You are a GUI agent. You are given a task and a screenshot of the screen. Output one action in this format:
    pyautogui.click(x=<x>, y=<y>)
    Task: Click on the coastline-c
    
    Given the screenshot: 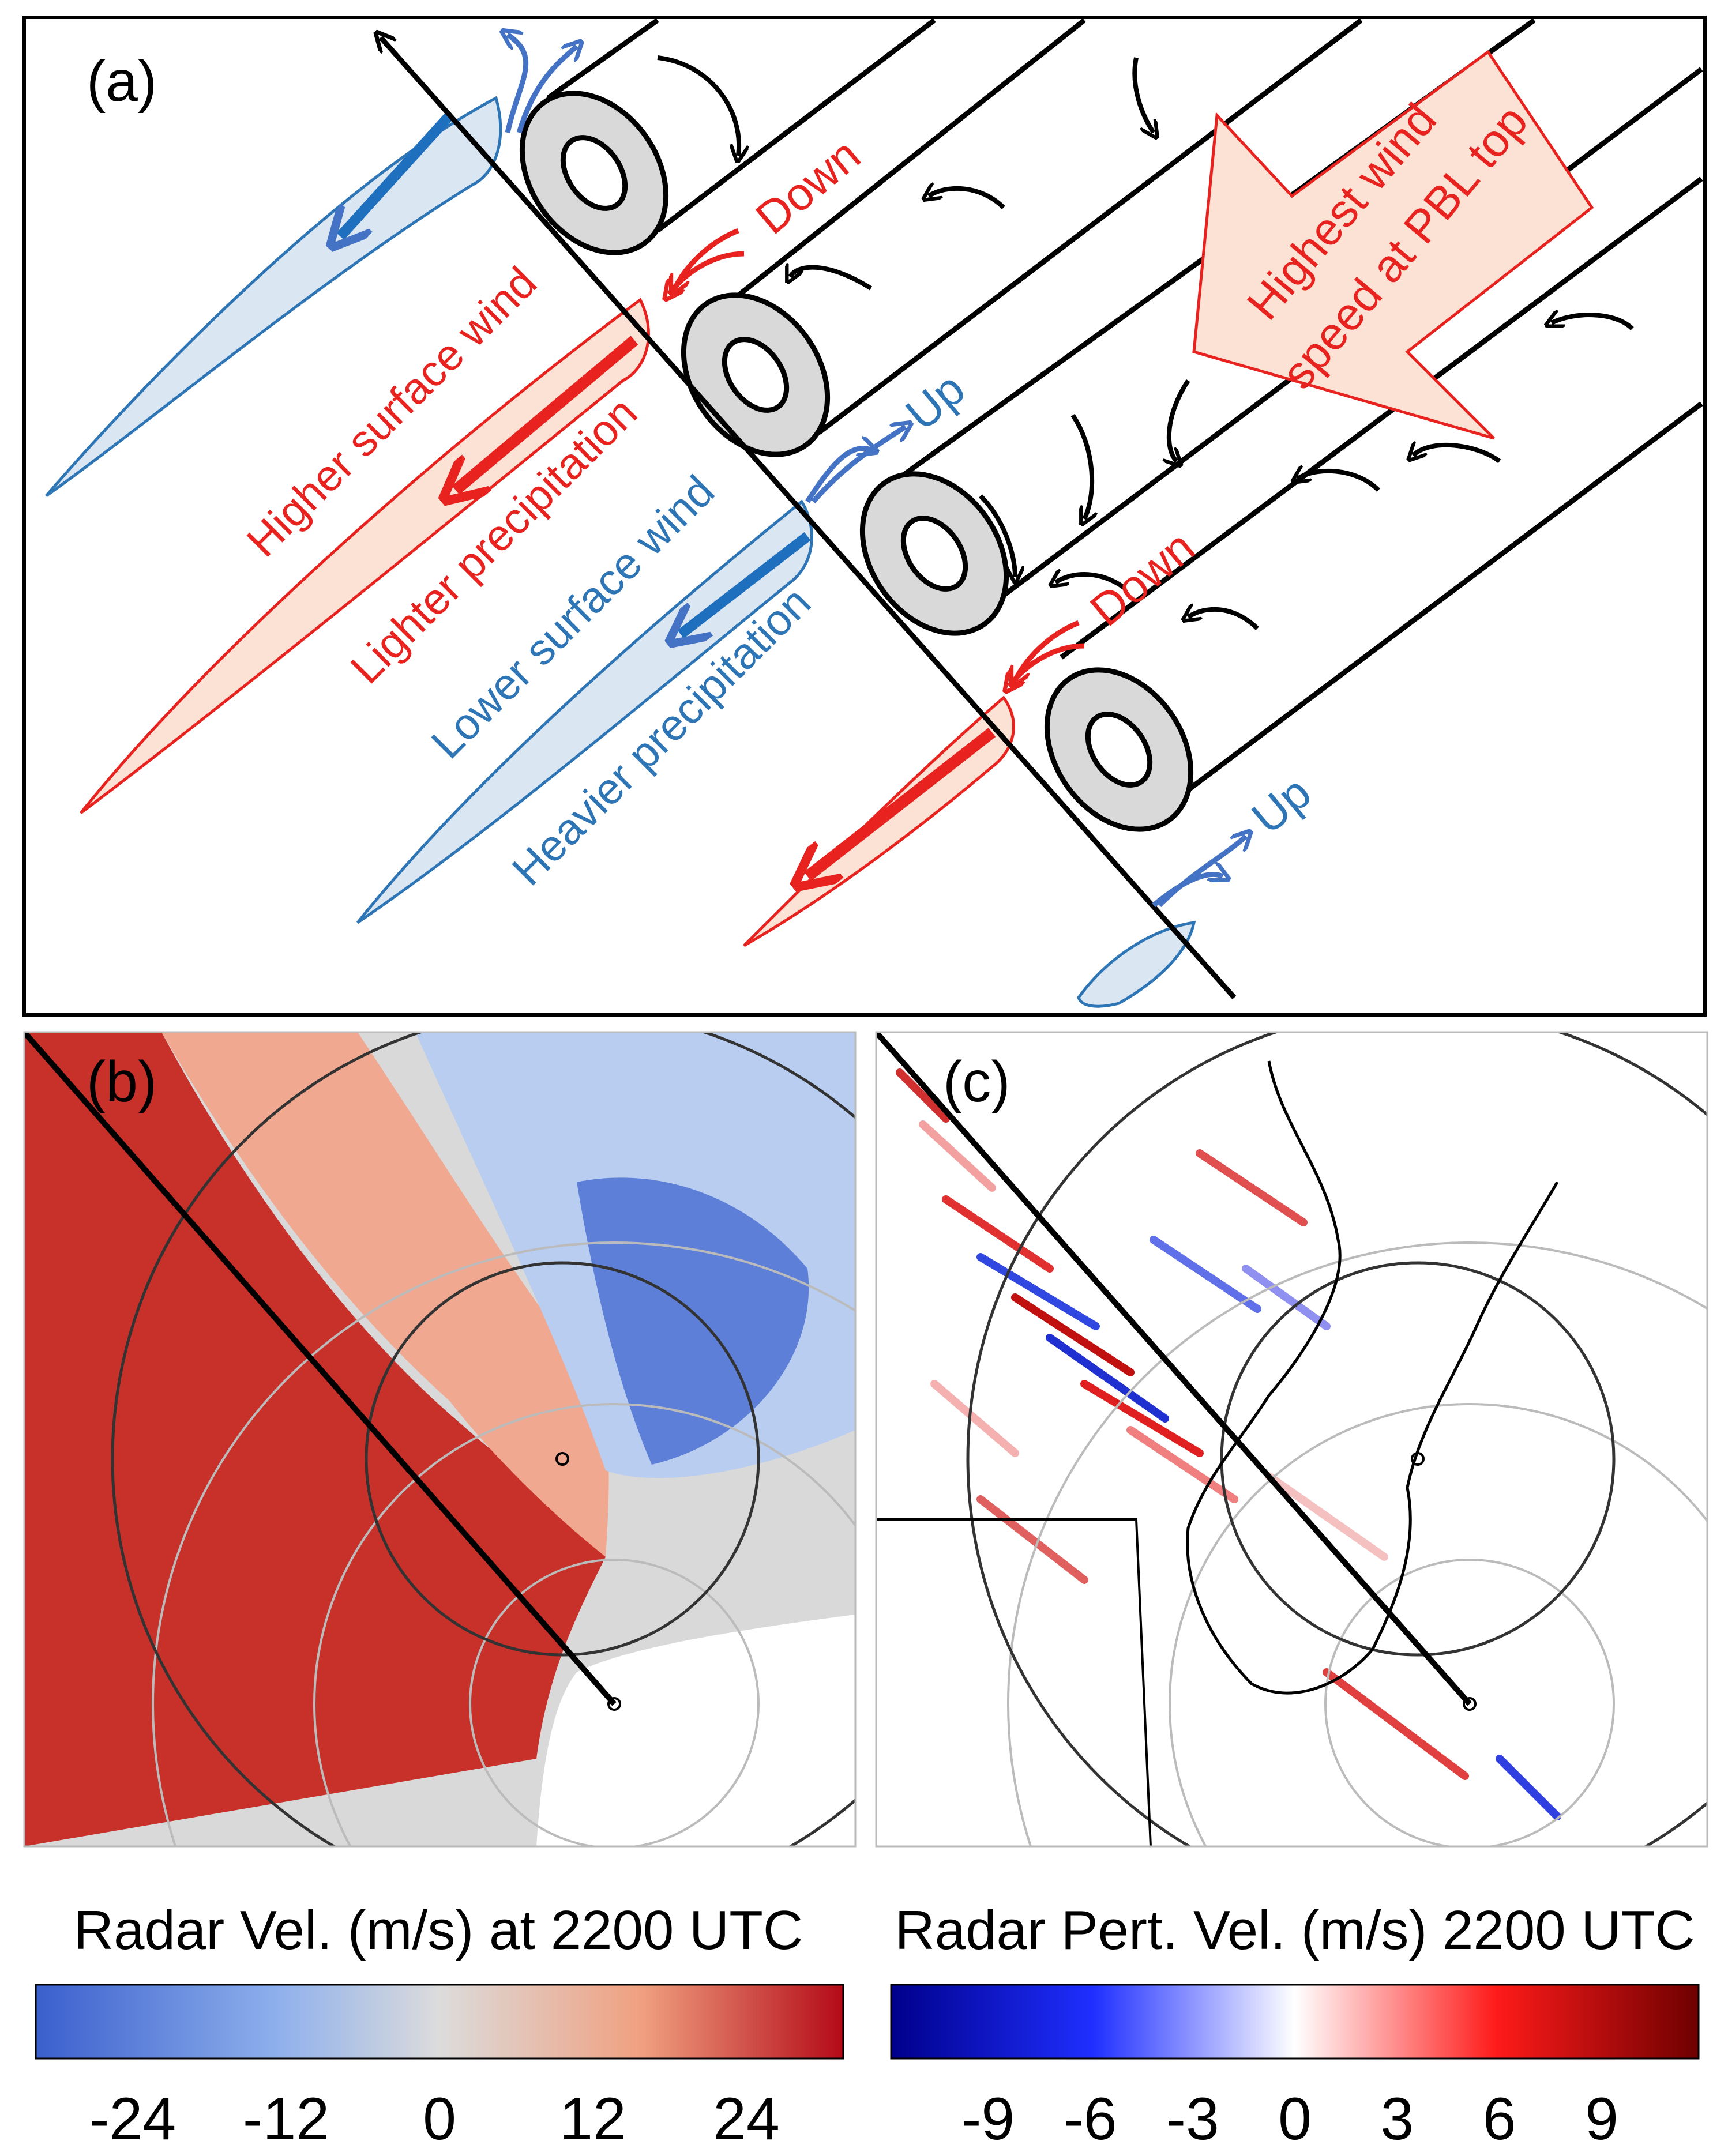 What is the action you would take?
    pyautogui.click(x=1372, y=1377)
    